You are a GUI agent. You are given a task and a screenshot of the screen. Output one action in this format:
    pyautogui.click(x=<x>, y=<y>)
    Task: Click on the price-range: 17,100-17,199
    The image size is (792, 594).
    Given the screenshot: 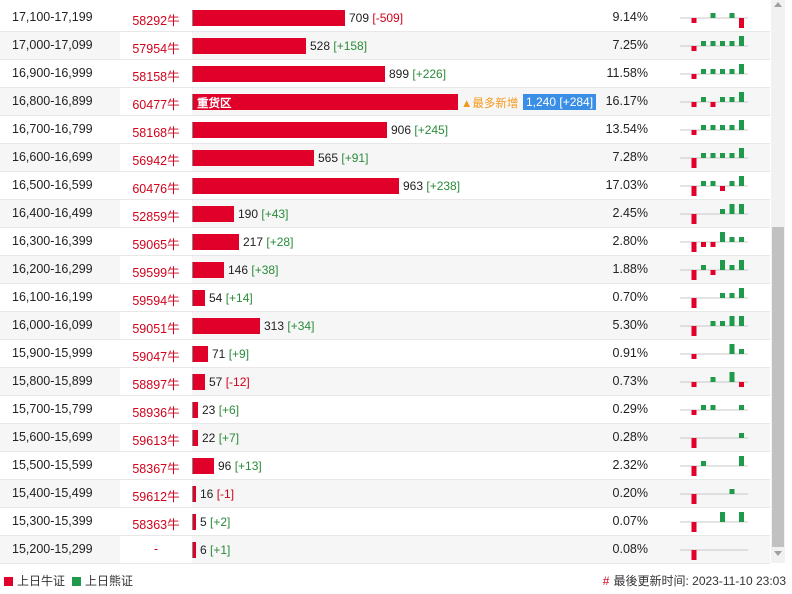 What is the action you would take?
    pyautogui.click(x=52, y=17)
    